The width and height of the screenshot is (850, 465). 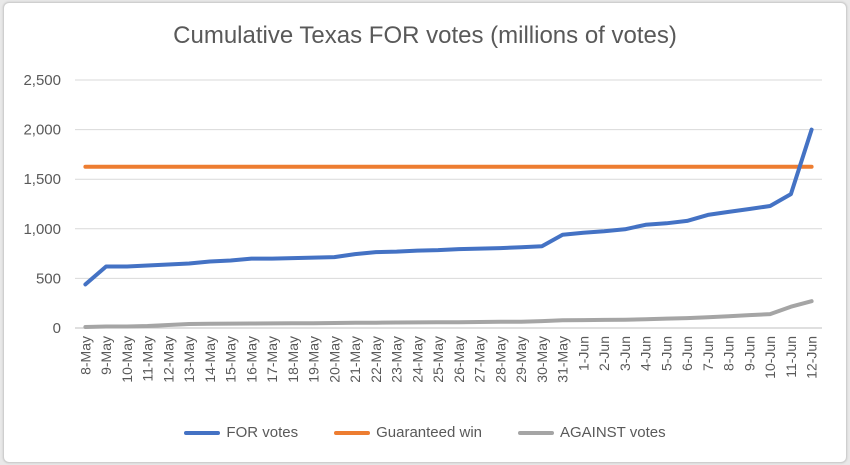 What do you see at coordinates (687, 353) in the screenshot?
I see `x-tick-label: 6-Jun` at bounding box center [687, 353].